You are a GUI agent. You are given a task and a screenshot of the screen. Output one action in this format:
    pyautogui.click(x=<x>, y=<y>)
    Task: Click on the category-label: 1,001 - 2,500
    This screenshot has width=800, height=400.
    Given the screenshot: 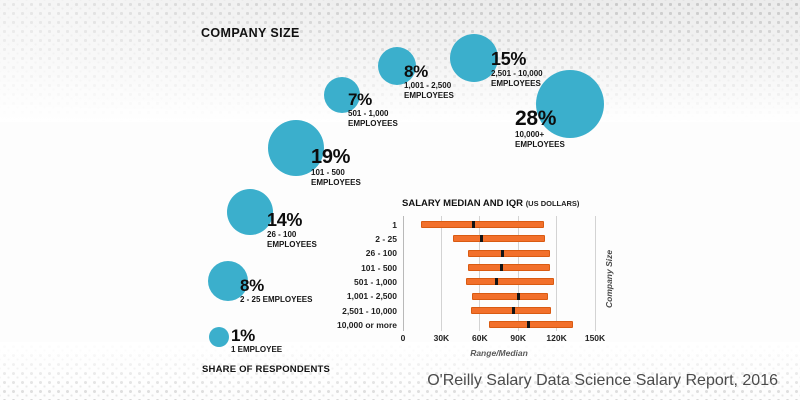 What is the action you would take?
    pyautogui.click(x=371, y=296)
    